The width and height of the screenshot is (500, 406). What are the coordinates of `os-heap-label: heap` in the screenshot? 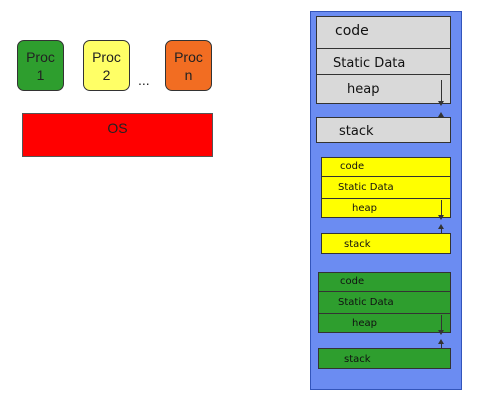 It's located at (363, 89).